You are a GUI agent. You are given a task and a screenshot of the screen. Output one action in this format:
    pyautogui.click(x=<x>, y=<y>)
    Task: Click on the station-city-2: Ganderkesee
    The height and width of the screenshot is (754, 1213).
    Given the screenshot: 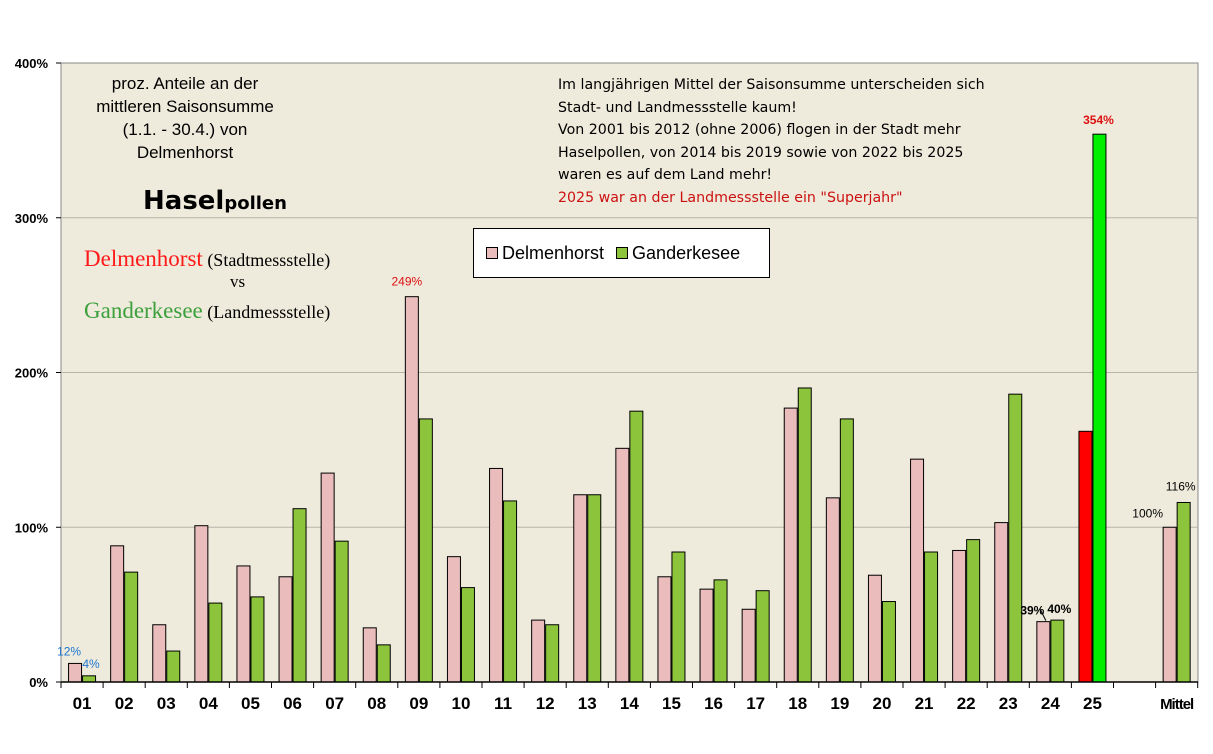 What is the action you would take?
    pyautogui.click(x=143, y=310)
    